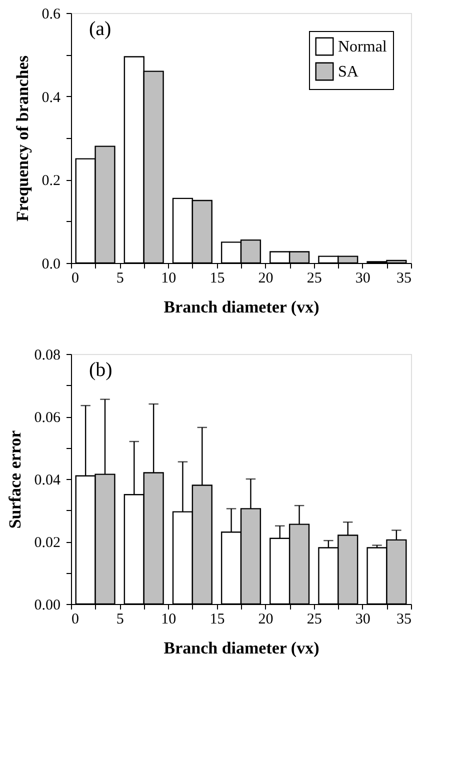 Image resolution: width=458 pixels, height=764 pixels. What do you see at coordinates (51, 264) in the screenshot?
I see `y-tick-label: 0.0` at bounding box center [51, 264].